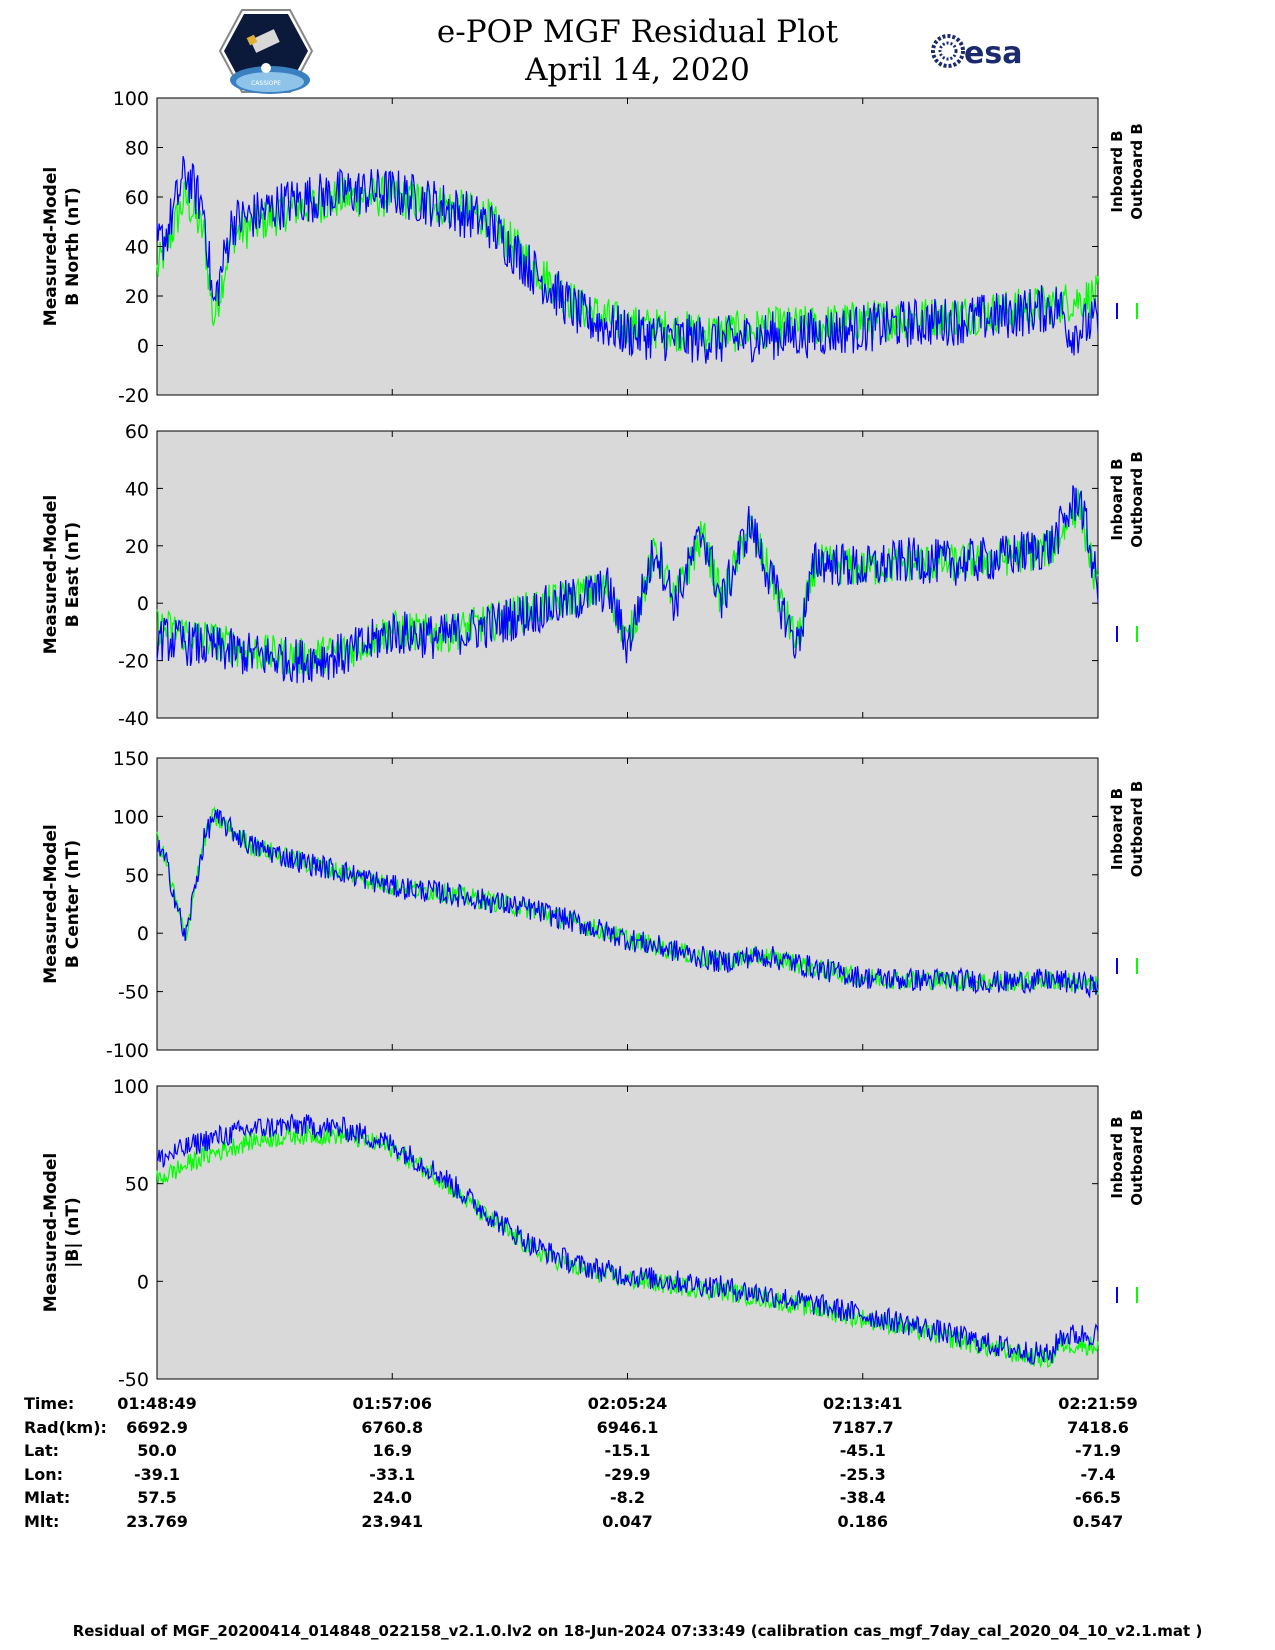  I want to click on esa-logo-text: esa, so click(993, 53).